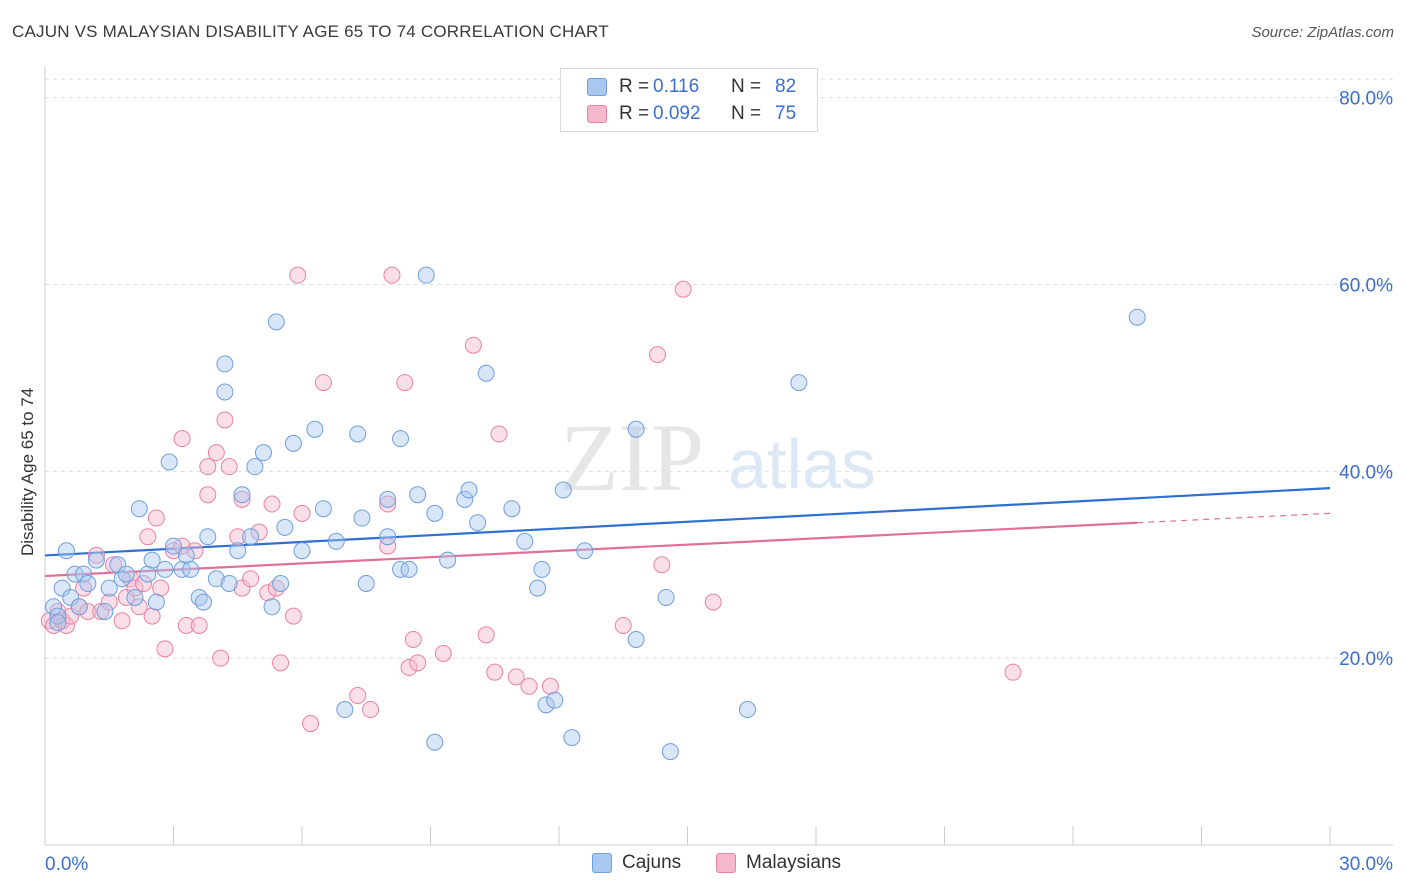  What do you see at coordinates (597, 114) in the screenshot?
I see `malaysian-swatch` at bounding box center [597, 114].